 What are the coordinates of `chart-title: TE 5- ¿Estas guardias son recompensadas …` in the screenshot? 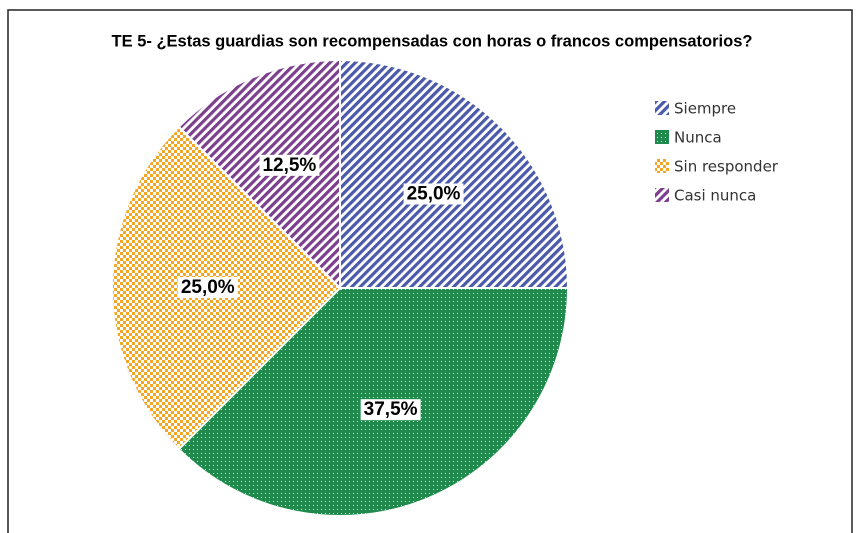 It's located at (432, 41).